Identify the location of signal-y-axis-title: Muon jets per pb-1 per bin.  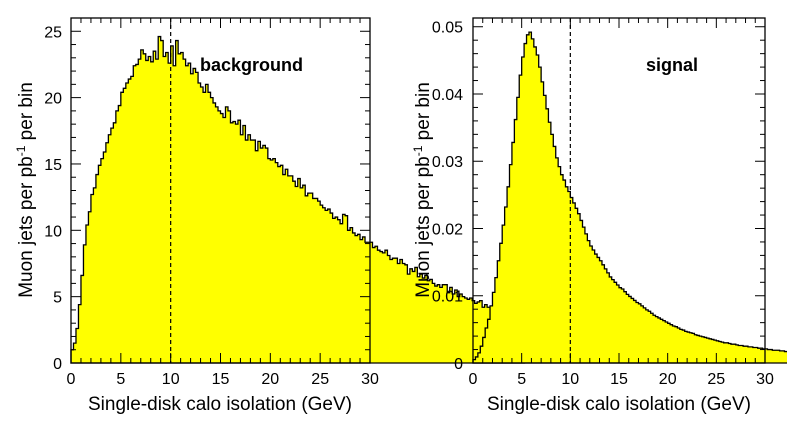
(422, 190).